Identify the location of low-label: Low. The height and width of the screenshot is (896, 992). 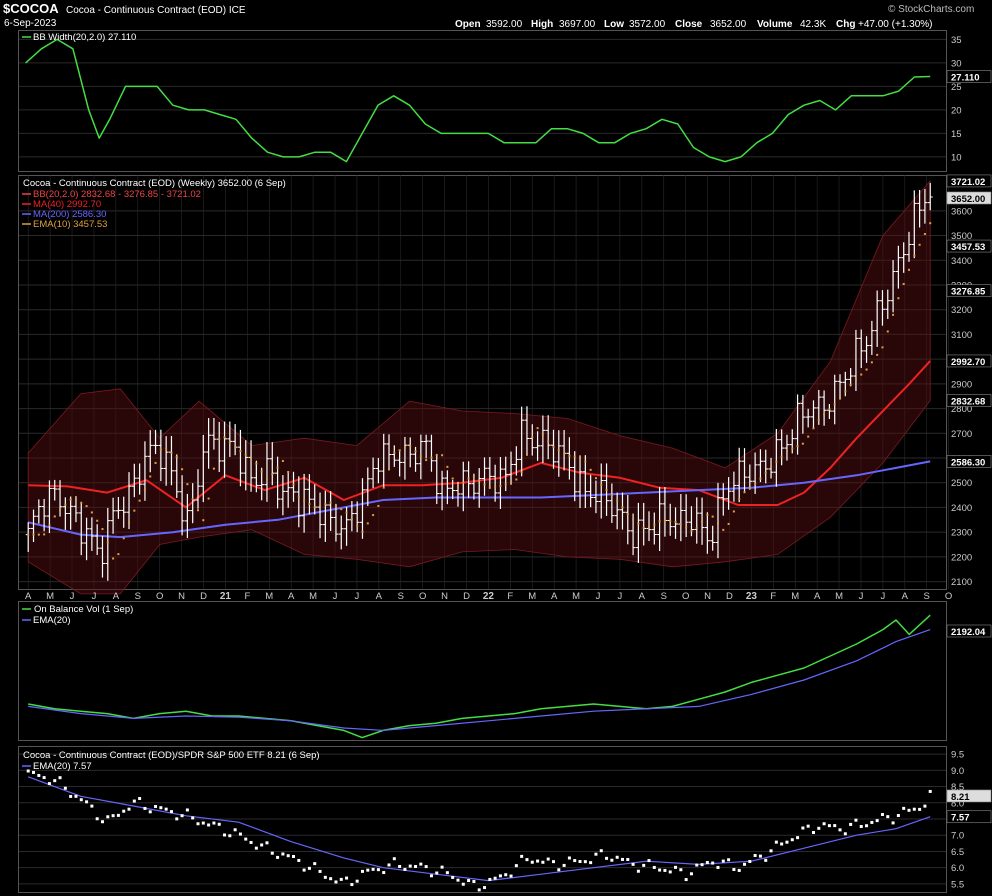
(614, 24).